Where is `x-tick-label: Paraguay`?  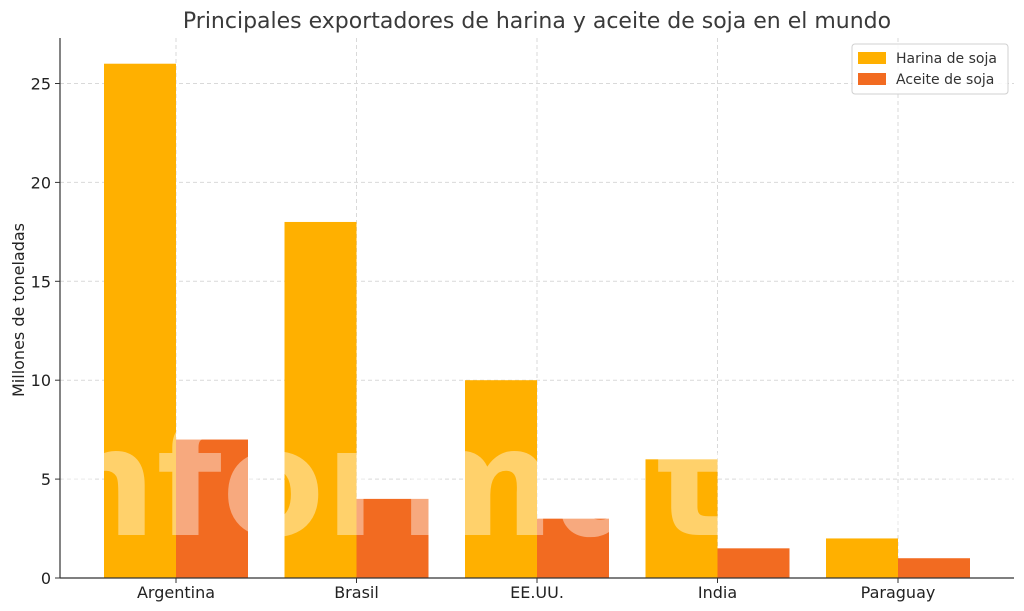 x-tick-label: Paraguay is located at coordinates (898, 592).